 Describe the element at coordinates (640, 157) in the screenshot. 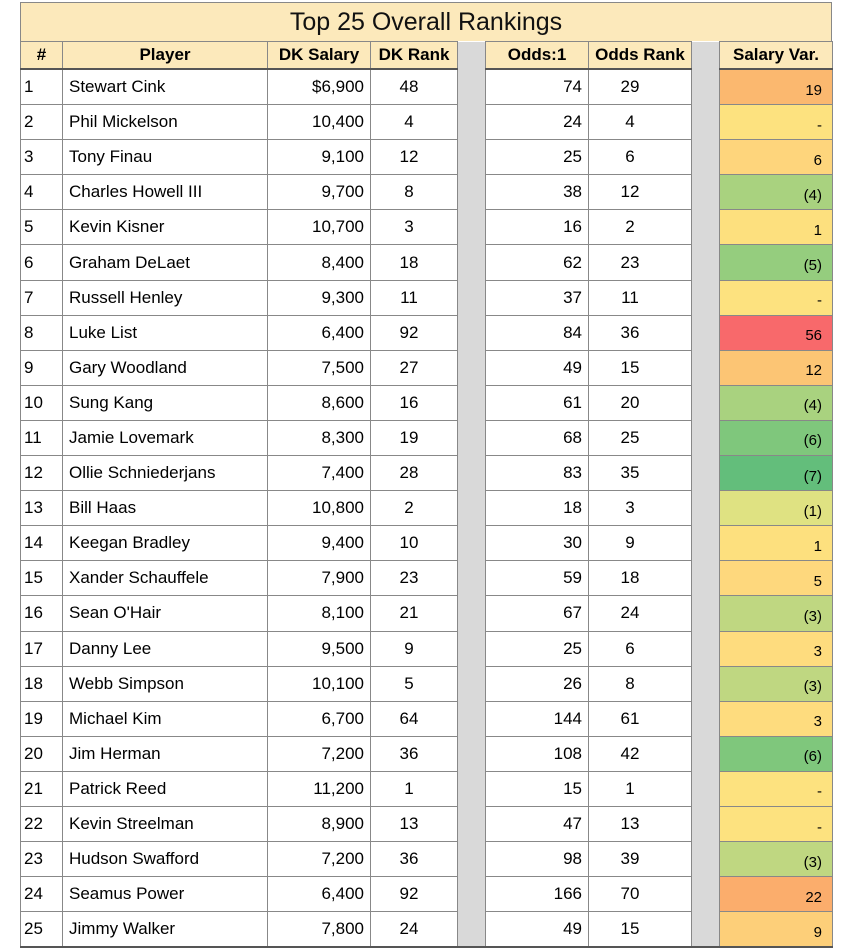

I see `cell-odds-rank: 6` at that location.